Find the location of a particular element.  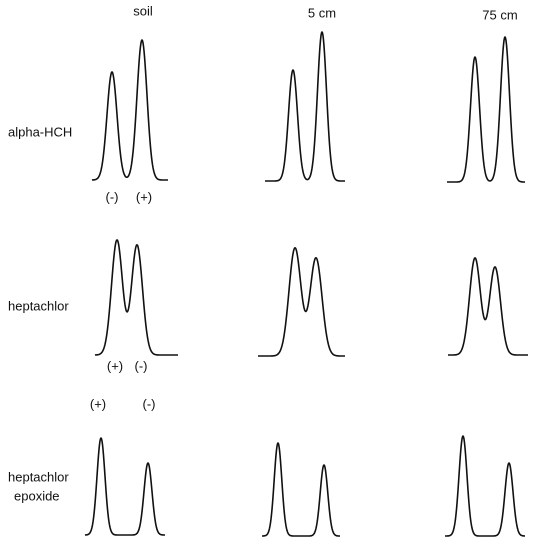

row-label: epoxide is located at coordinates (37, 495).